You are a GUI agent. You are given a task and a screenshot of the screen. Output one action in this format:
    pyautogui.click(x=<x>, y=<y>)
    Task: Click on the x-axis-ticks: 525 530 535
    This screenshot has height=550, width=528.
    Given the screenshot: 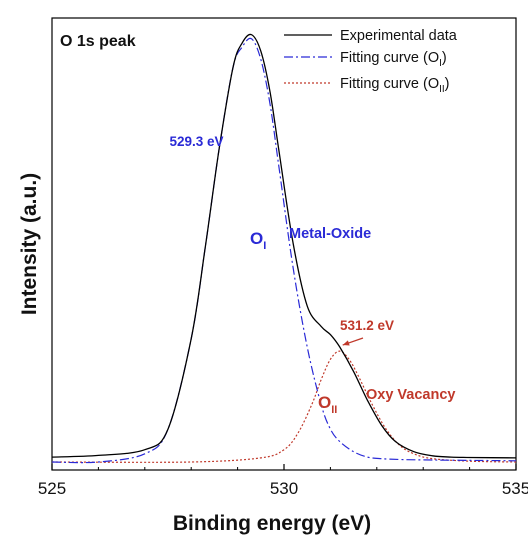 What is the action you would take?
    pyautogui.click(x=283, y=481)
    